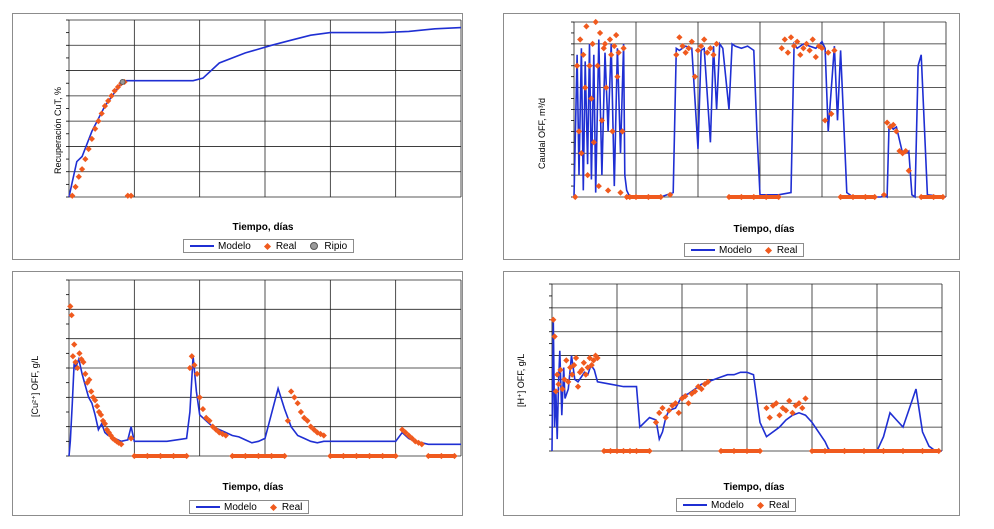 This screenshot has height=529, width=994. What do you see at coordinates (35, 386) in the screenshot?
I see `y-axis-label: [Cu²⁺] OFF, g/L` at bounding box center [35, 386].